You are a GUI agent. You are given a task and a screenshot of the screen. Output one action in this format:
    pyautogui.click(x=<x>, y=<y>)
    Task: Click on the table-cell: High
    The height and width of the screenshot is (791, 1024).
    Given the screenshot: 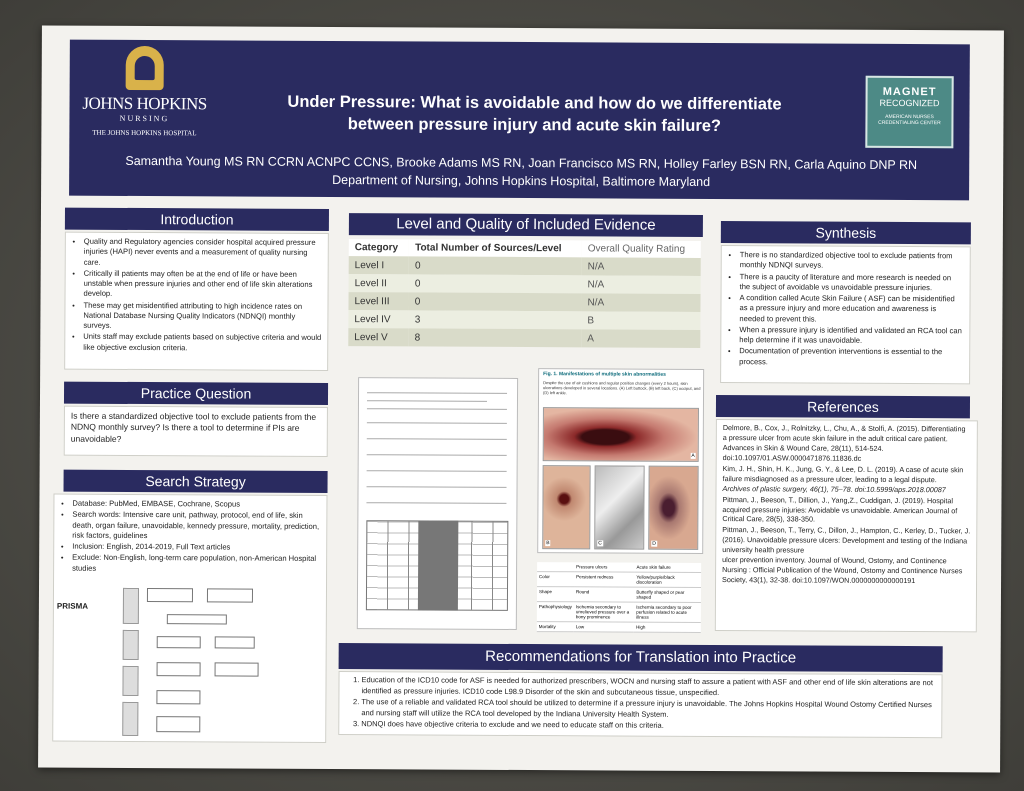 What is the action you would take?
    pyautogui.click(x=667, y=627)
    